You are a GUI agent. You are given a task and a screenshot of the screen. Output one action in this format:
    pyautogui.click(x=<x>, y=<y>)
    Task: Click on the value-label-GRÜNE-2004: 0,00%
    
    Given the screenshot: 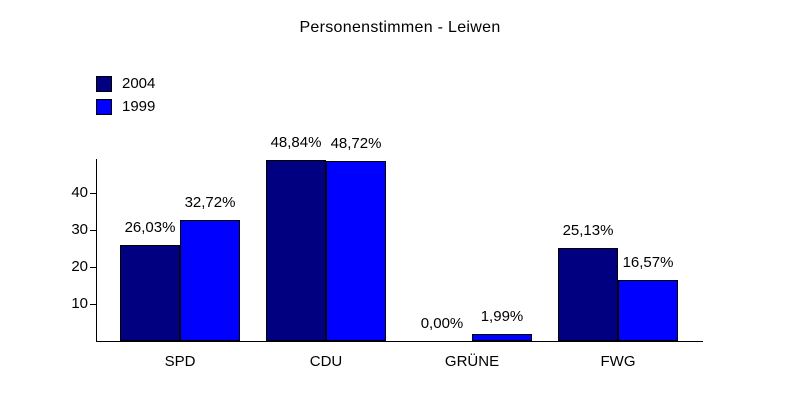 What is the action you would take?
    pyautogui.click(x=442, y=323)
    